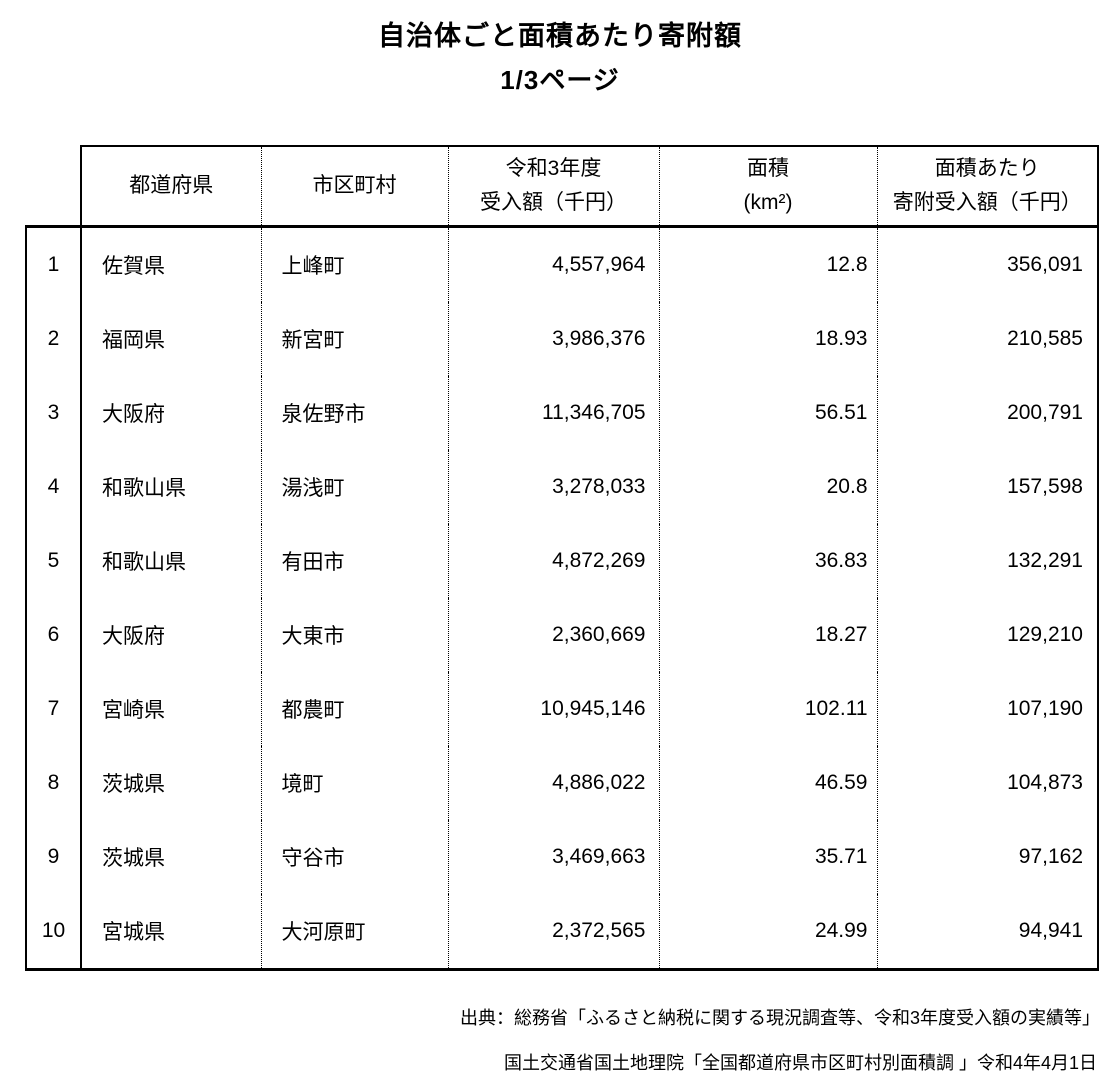  Describe the element at coordinates (988, 264) in the screenshot. I see `cell-per-area: 356,091` at that location.